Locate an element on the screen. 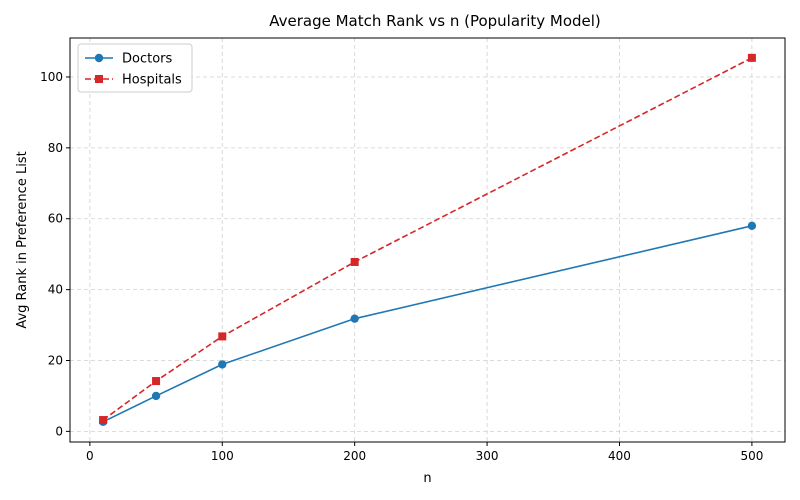  legend-marker-doctors is located at coordinates (99, 58).